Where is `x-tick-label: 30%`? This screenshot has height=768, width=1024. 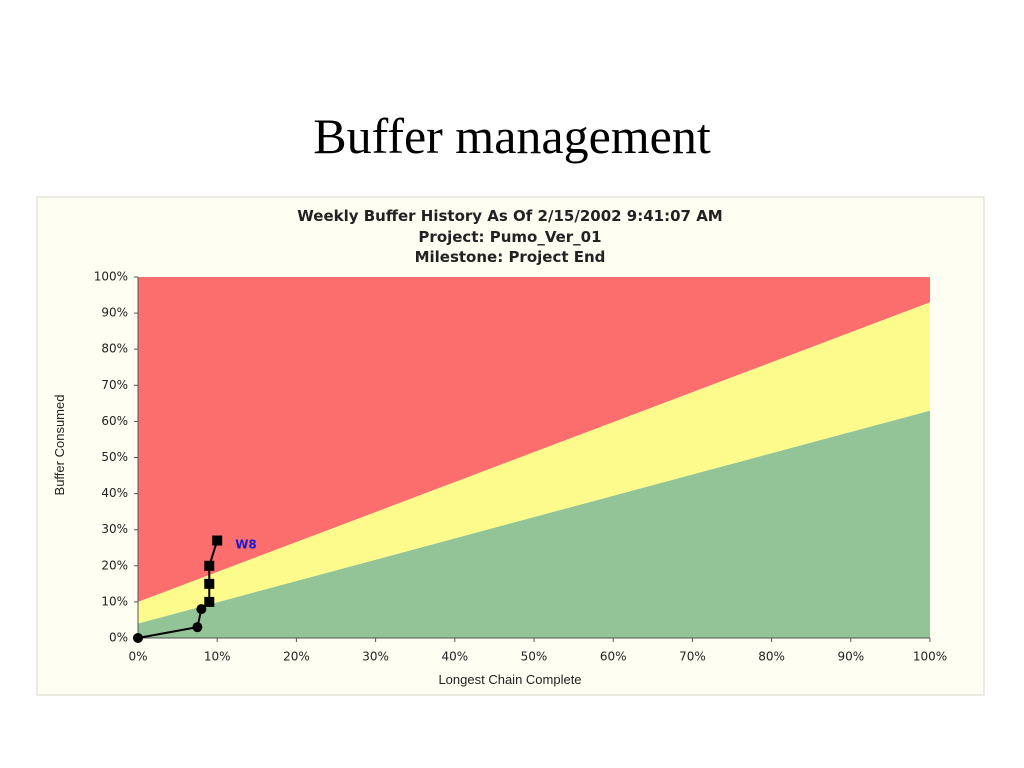 x-tick-label: 30% is located at coordinates (375, 657).